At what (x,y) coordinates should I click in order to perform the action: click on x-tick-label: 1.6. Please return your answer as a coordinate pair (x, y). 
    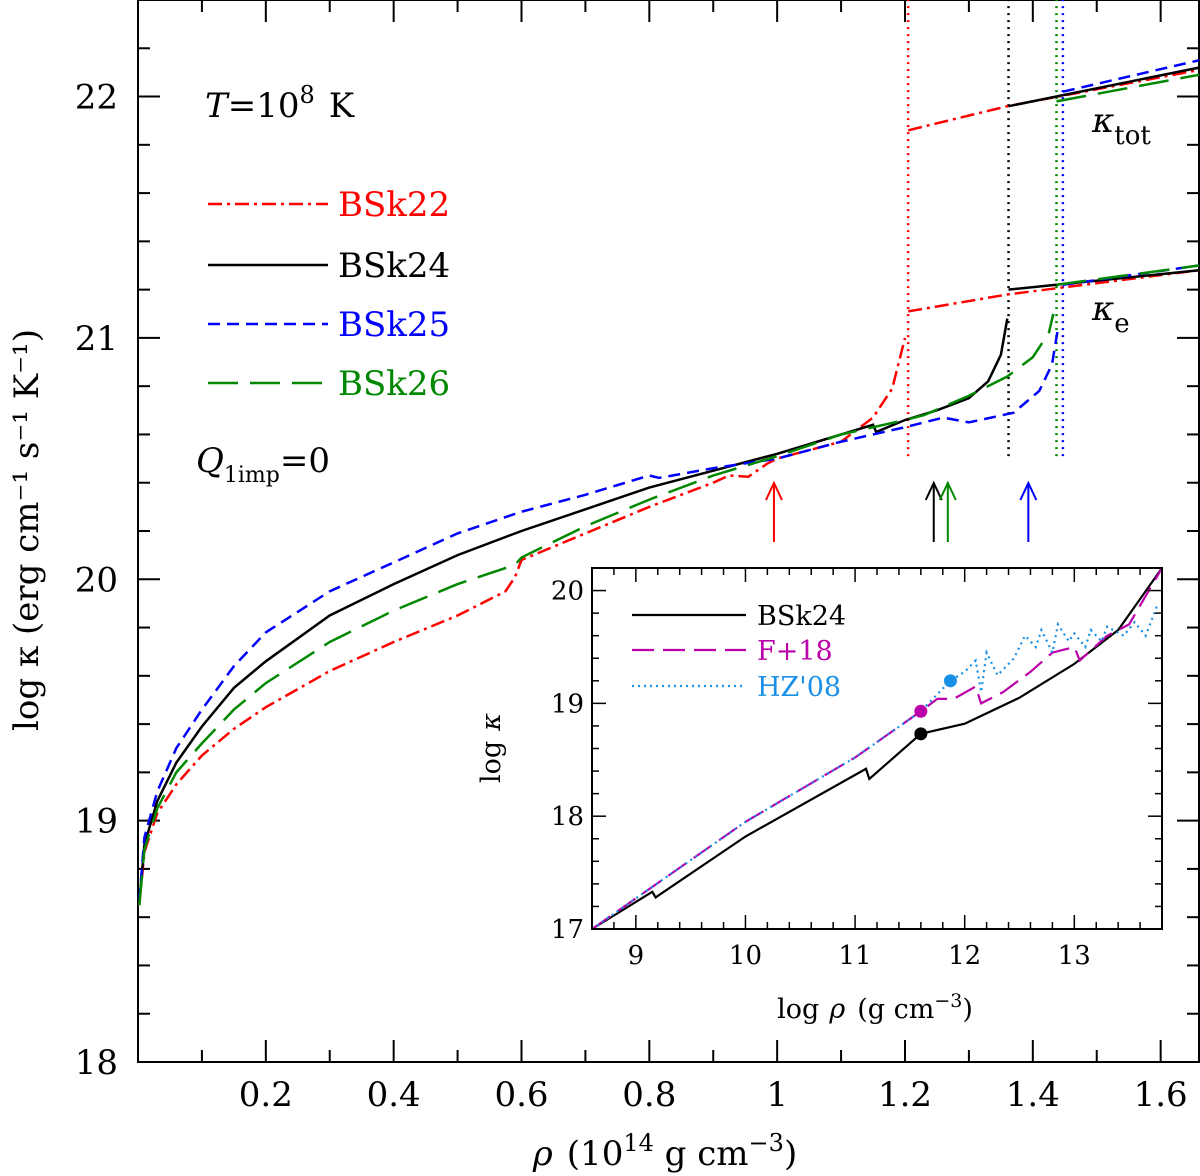
    Looking at the image, I should click on (1161, 1095).